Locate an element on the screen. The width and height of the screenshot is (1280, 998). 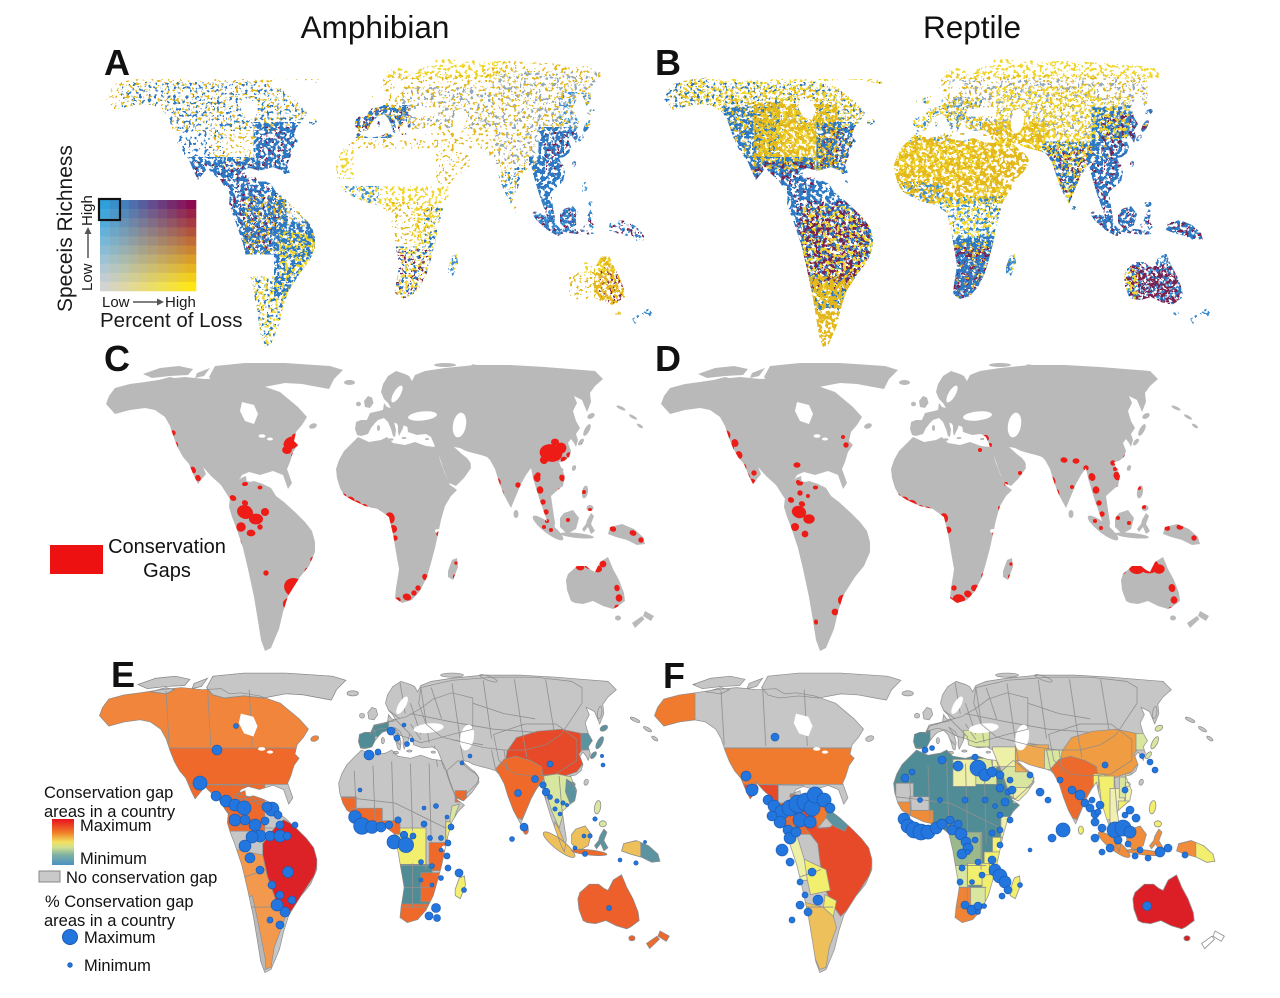
svg-text: No conservation gap is located at coordinates (141, 878).